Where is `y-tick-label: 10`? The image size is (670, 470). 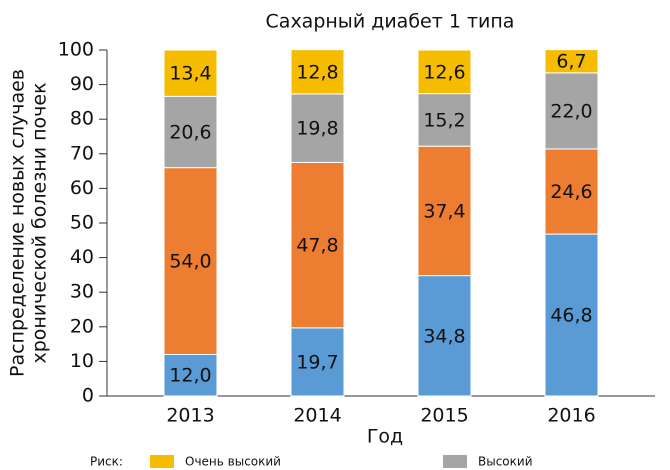
y-tick-label: 10 is located at coordinates (82, 361).